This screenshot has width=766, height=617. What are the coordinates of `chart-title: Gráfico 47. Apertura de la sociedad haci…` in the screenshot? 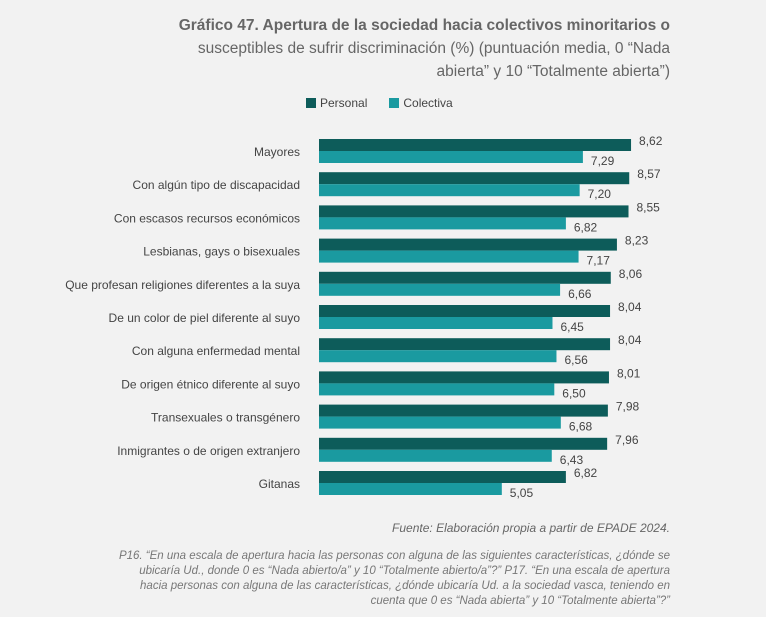 It's located at (410, 48).